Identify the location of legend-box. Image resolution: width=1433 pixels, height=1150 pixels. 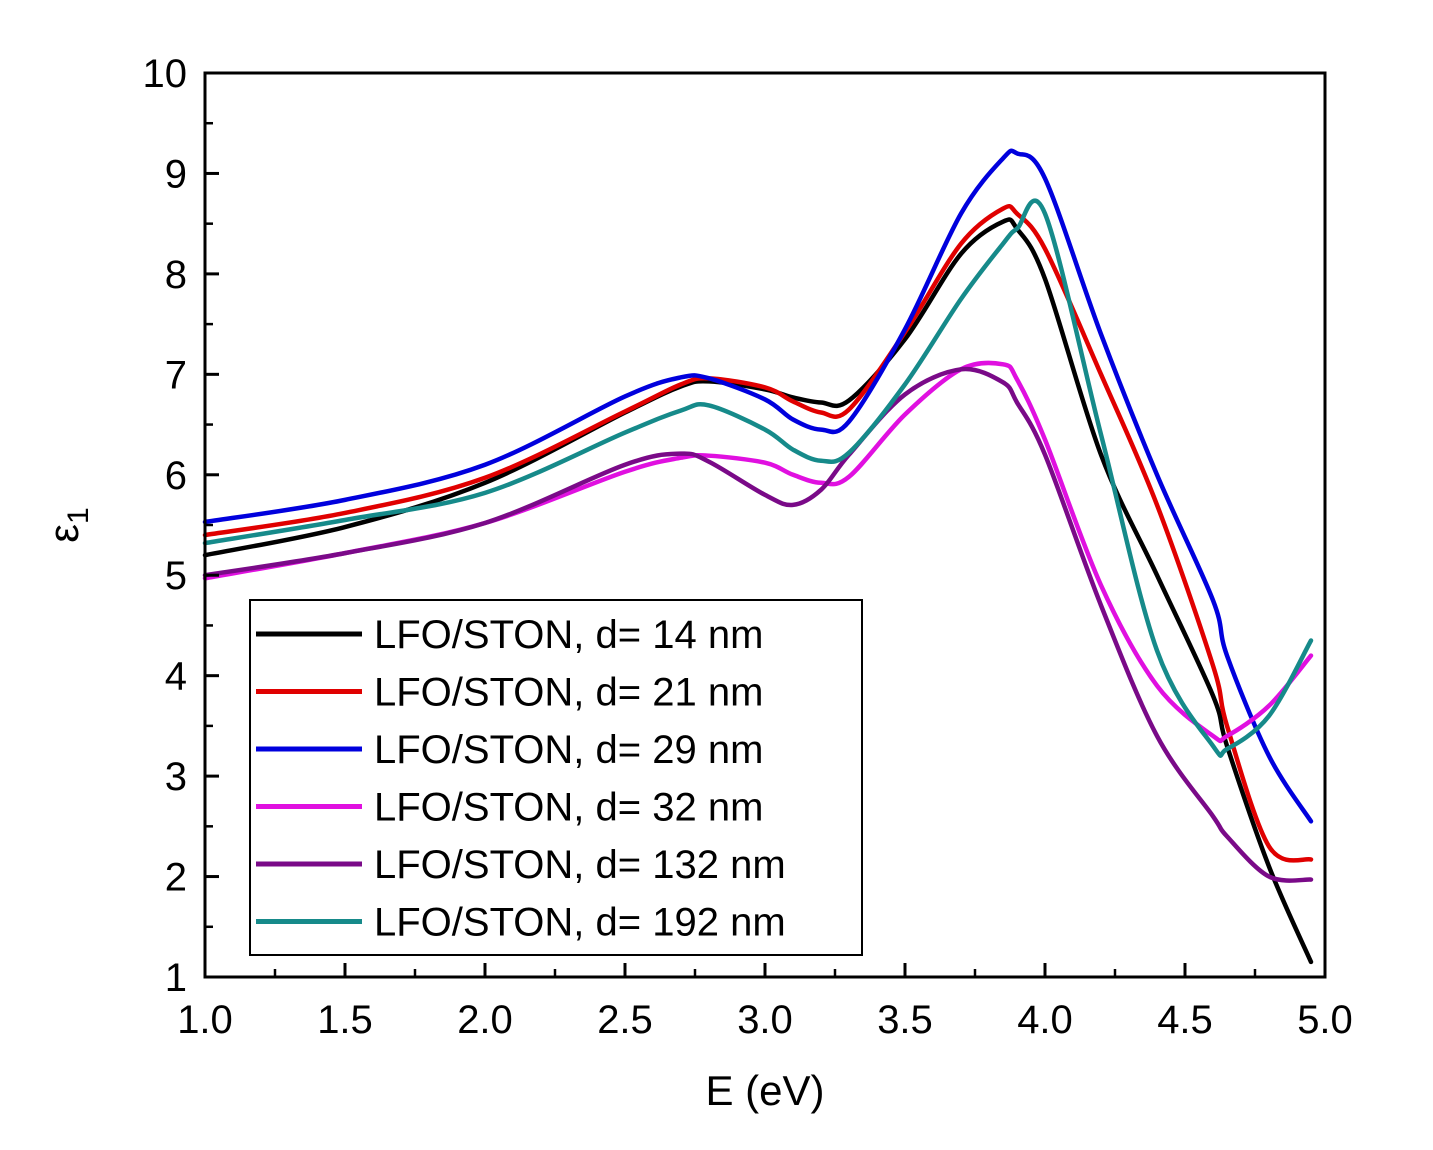
(556, 777).